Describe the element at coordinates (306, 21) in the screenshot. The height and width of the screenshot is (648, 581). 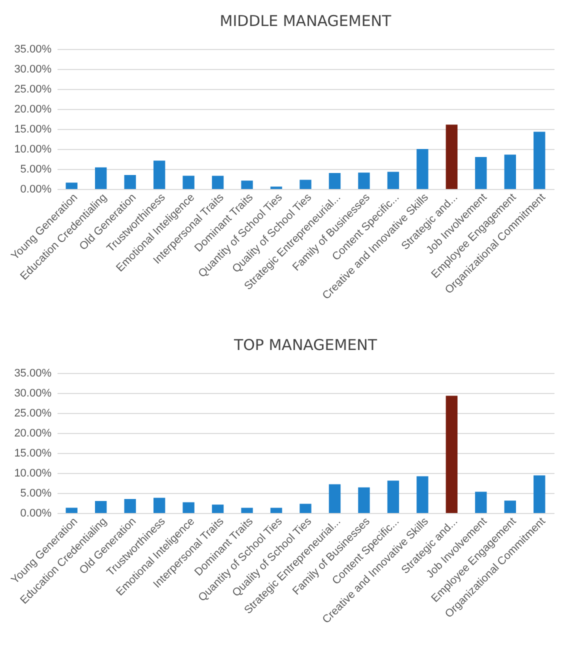
I see `chart-title: MIDDLE MANAGEMENT` at that location.